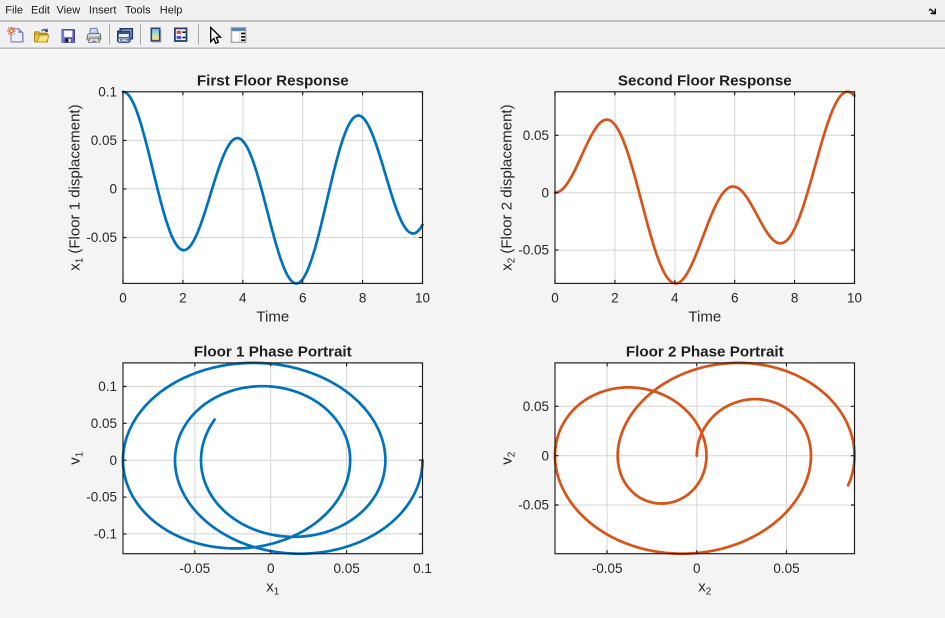 The image size is (945, 618). What do you see at coordinates (69, 11) in the screenshot?
I see `svg-text: View` at bounding box center [69, 11].